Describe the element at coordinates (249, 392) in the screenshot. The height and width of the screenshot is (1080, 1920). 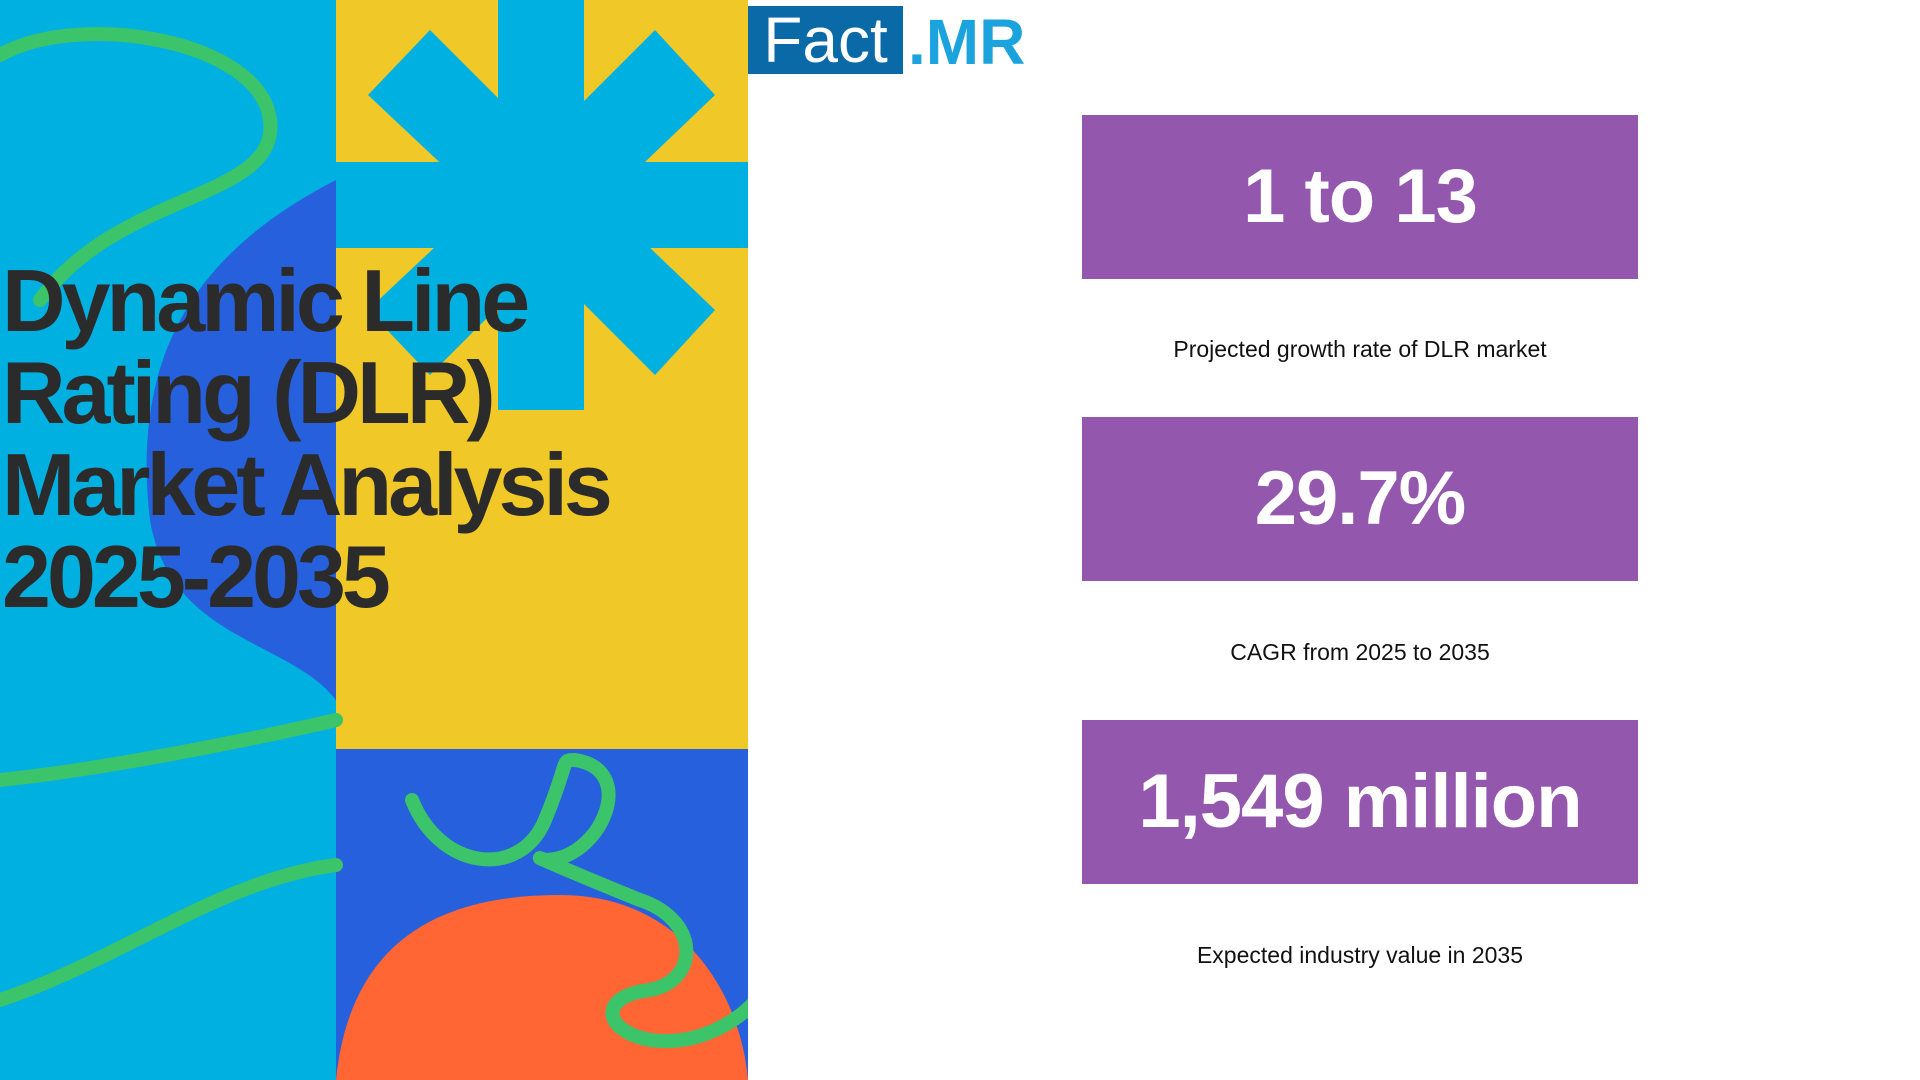
I see `title-line: Rating (DLR)` at that location.